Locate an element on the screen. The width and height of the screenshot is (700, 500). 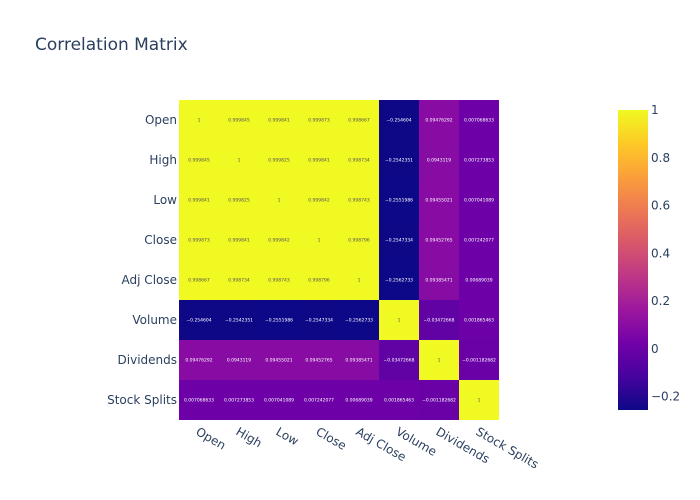
x-tick-label: High is located at coordinates (249, 437).